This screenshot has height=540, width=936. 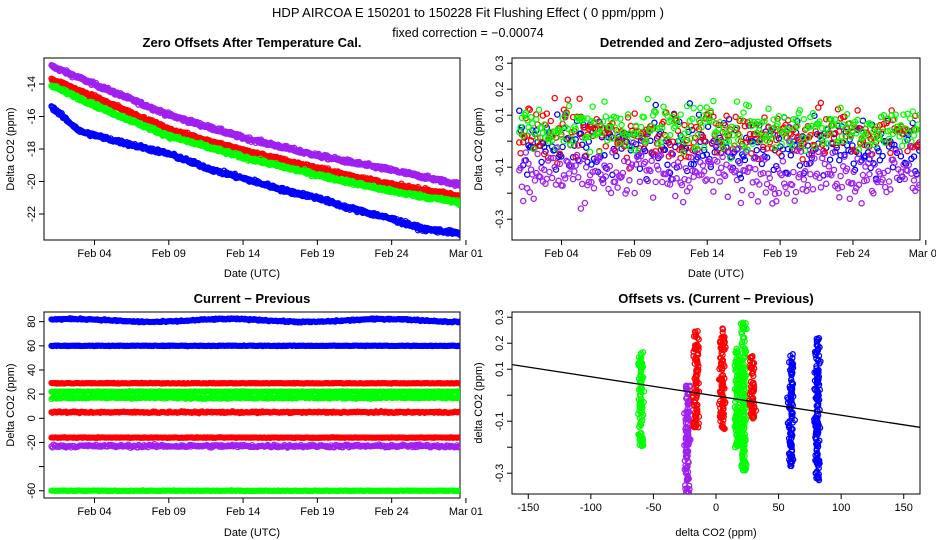 I want to click on x-tick-label: Feb 04, so click(x=94, y=512).